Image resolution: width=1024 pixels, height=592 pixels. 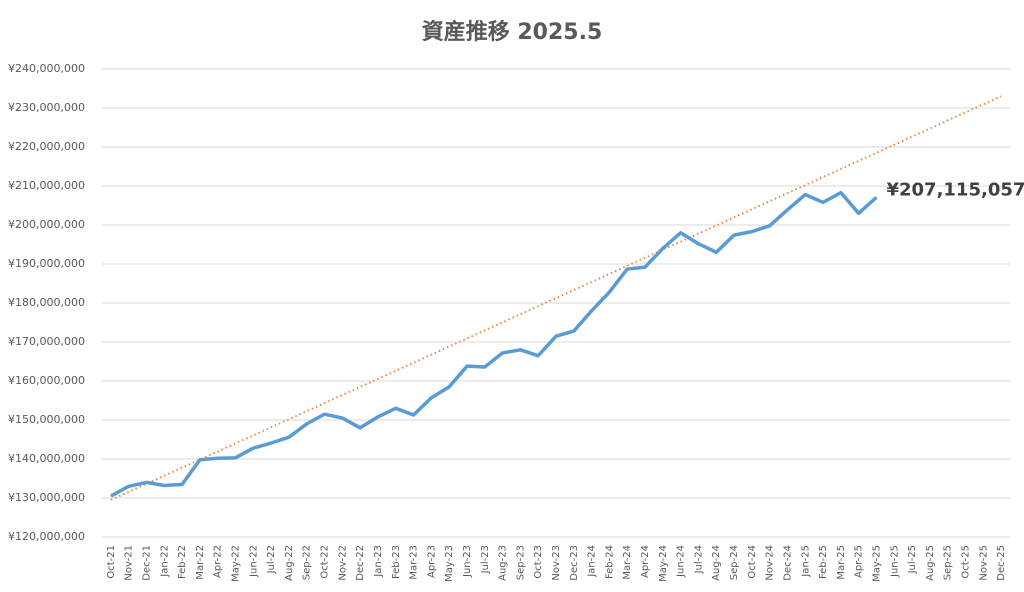 What do you see at coordinates (645, 561) in the screenshot?
I see `x-tick-label: Apr-24` at bounding box center [645, 561].